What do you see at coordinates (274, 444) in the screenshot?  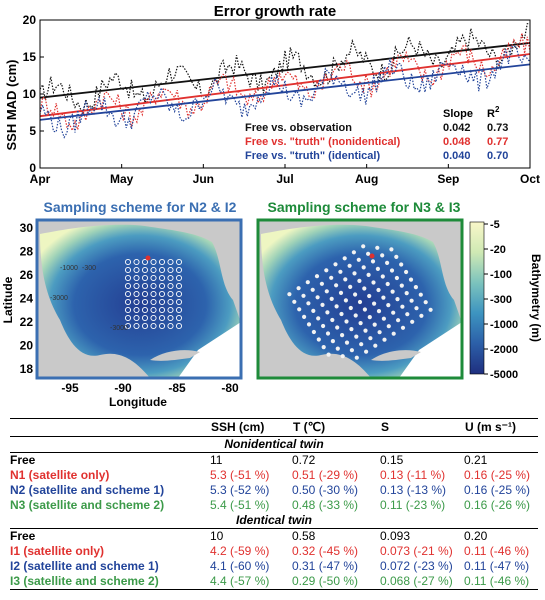 I see `table-subheader: Nonidentical twin` at bounding box center [274, 444].